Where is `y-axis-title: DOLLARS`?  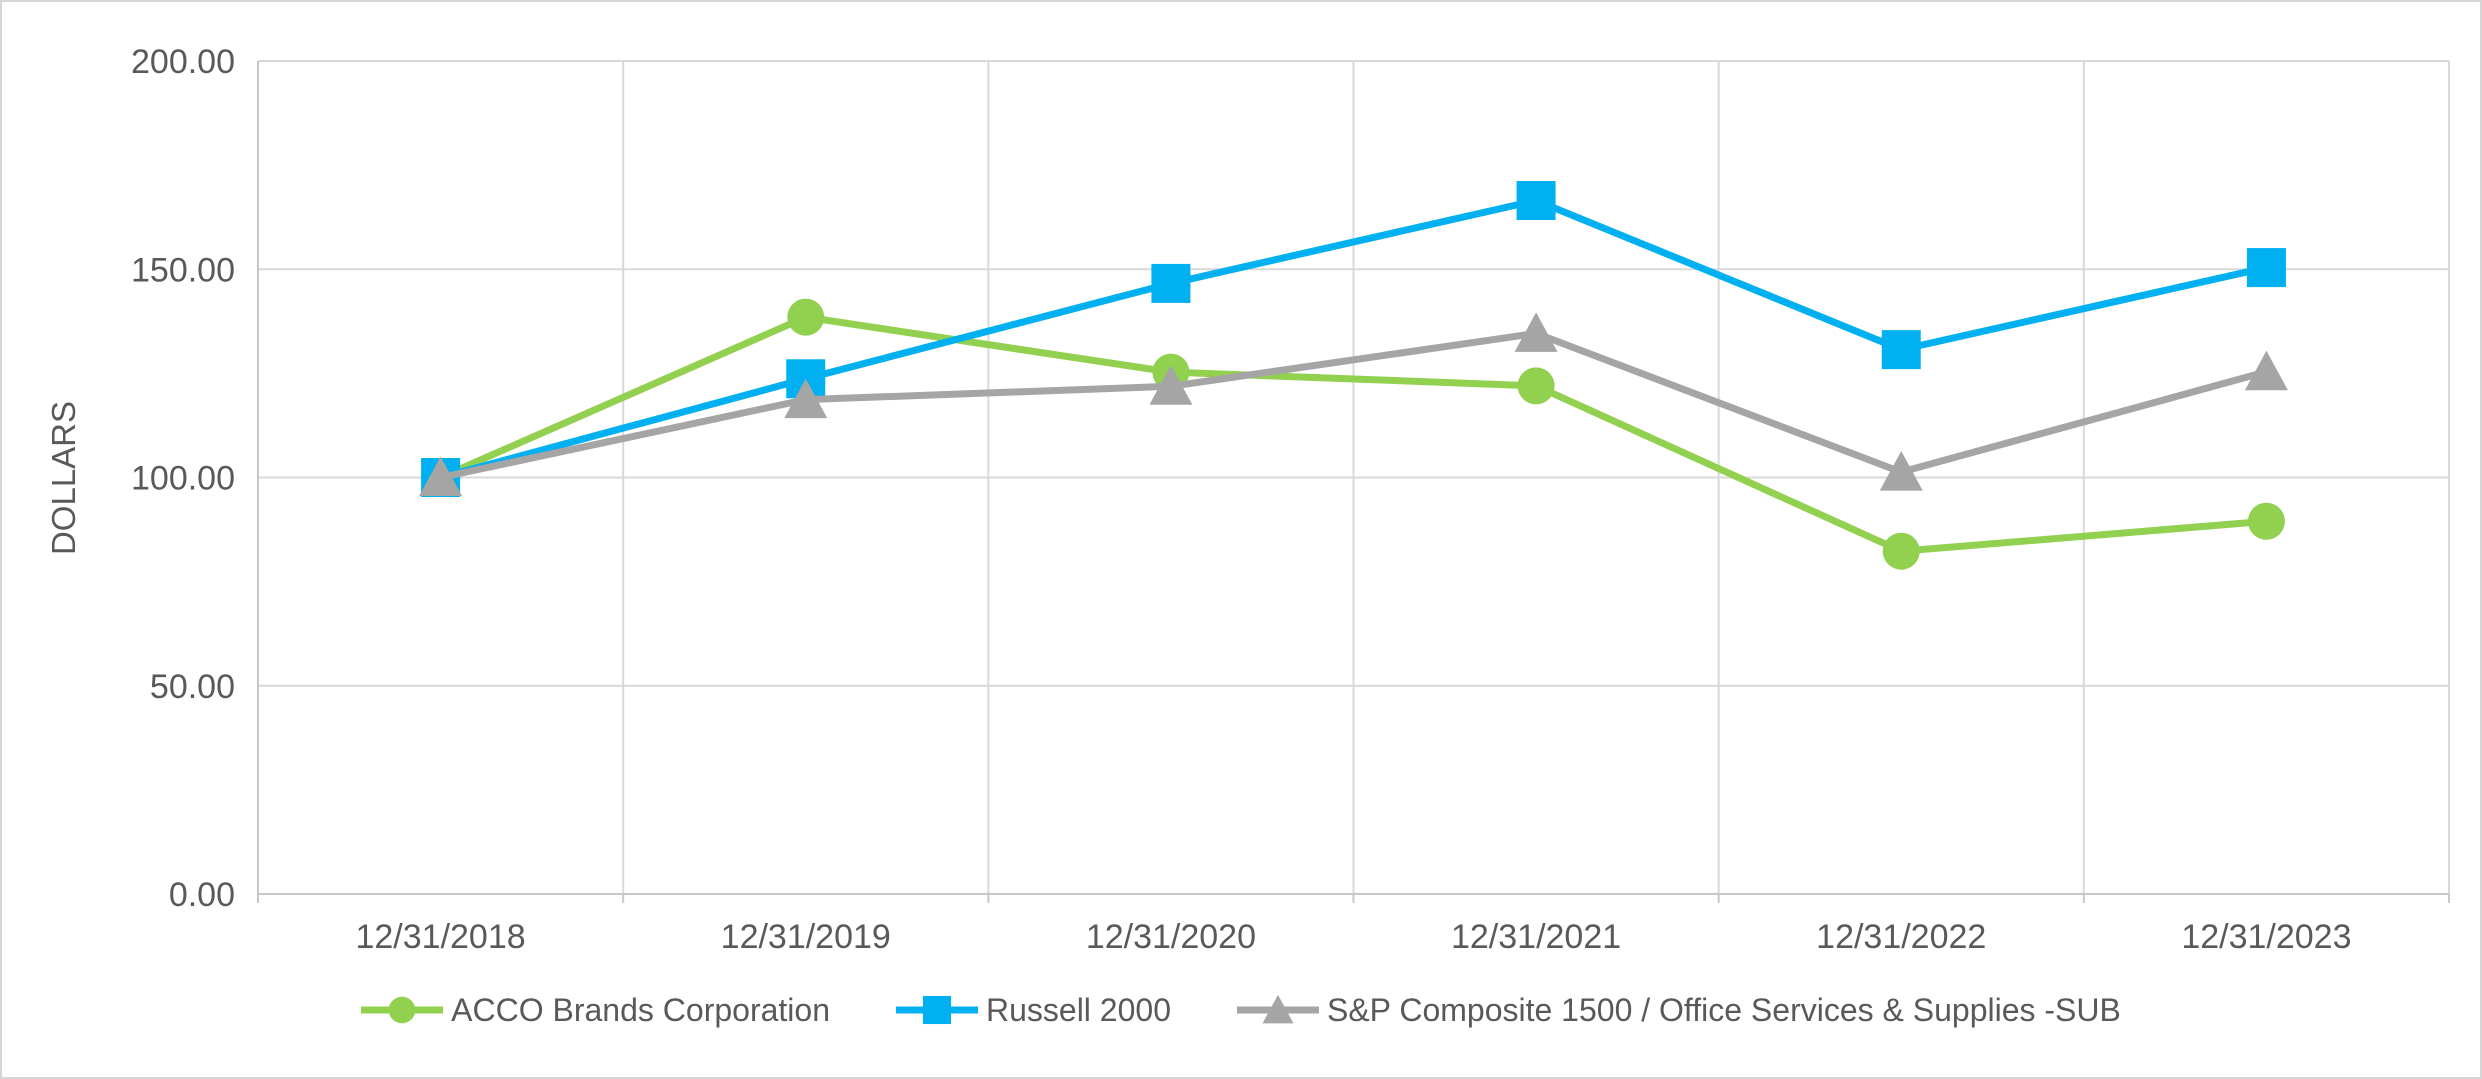 y-axis-title: DOLLARS is located at coordinates (63, 478).